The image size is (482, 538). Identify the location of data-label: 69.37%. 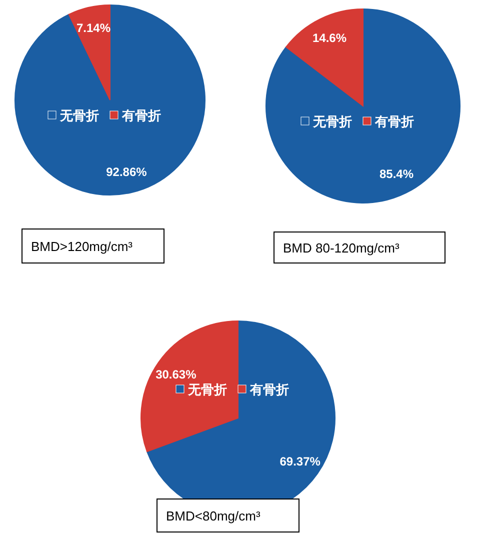
(300, 461).